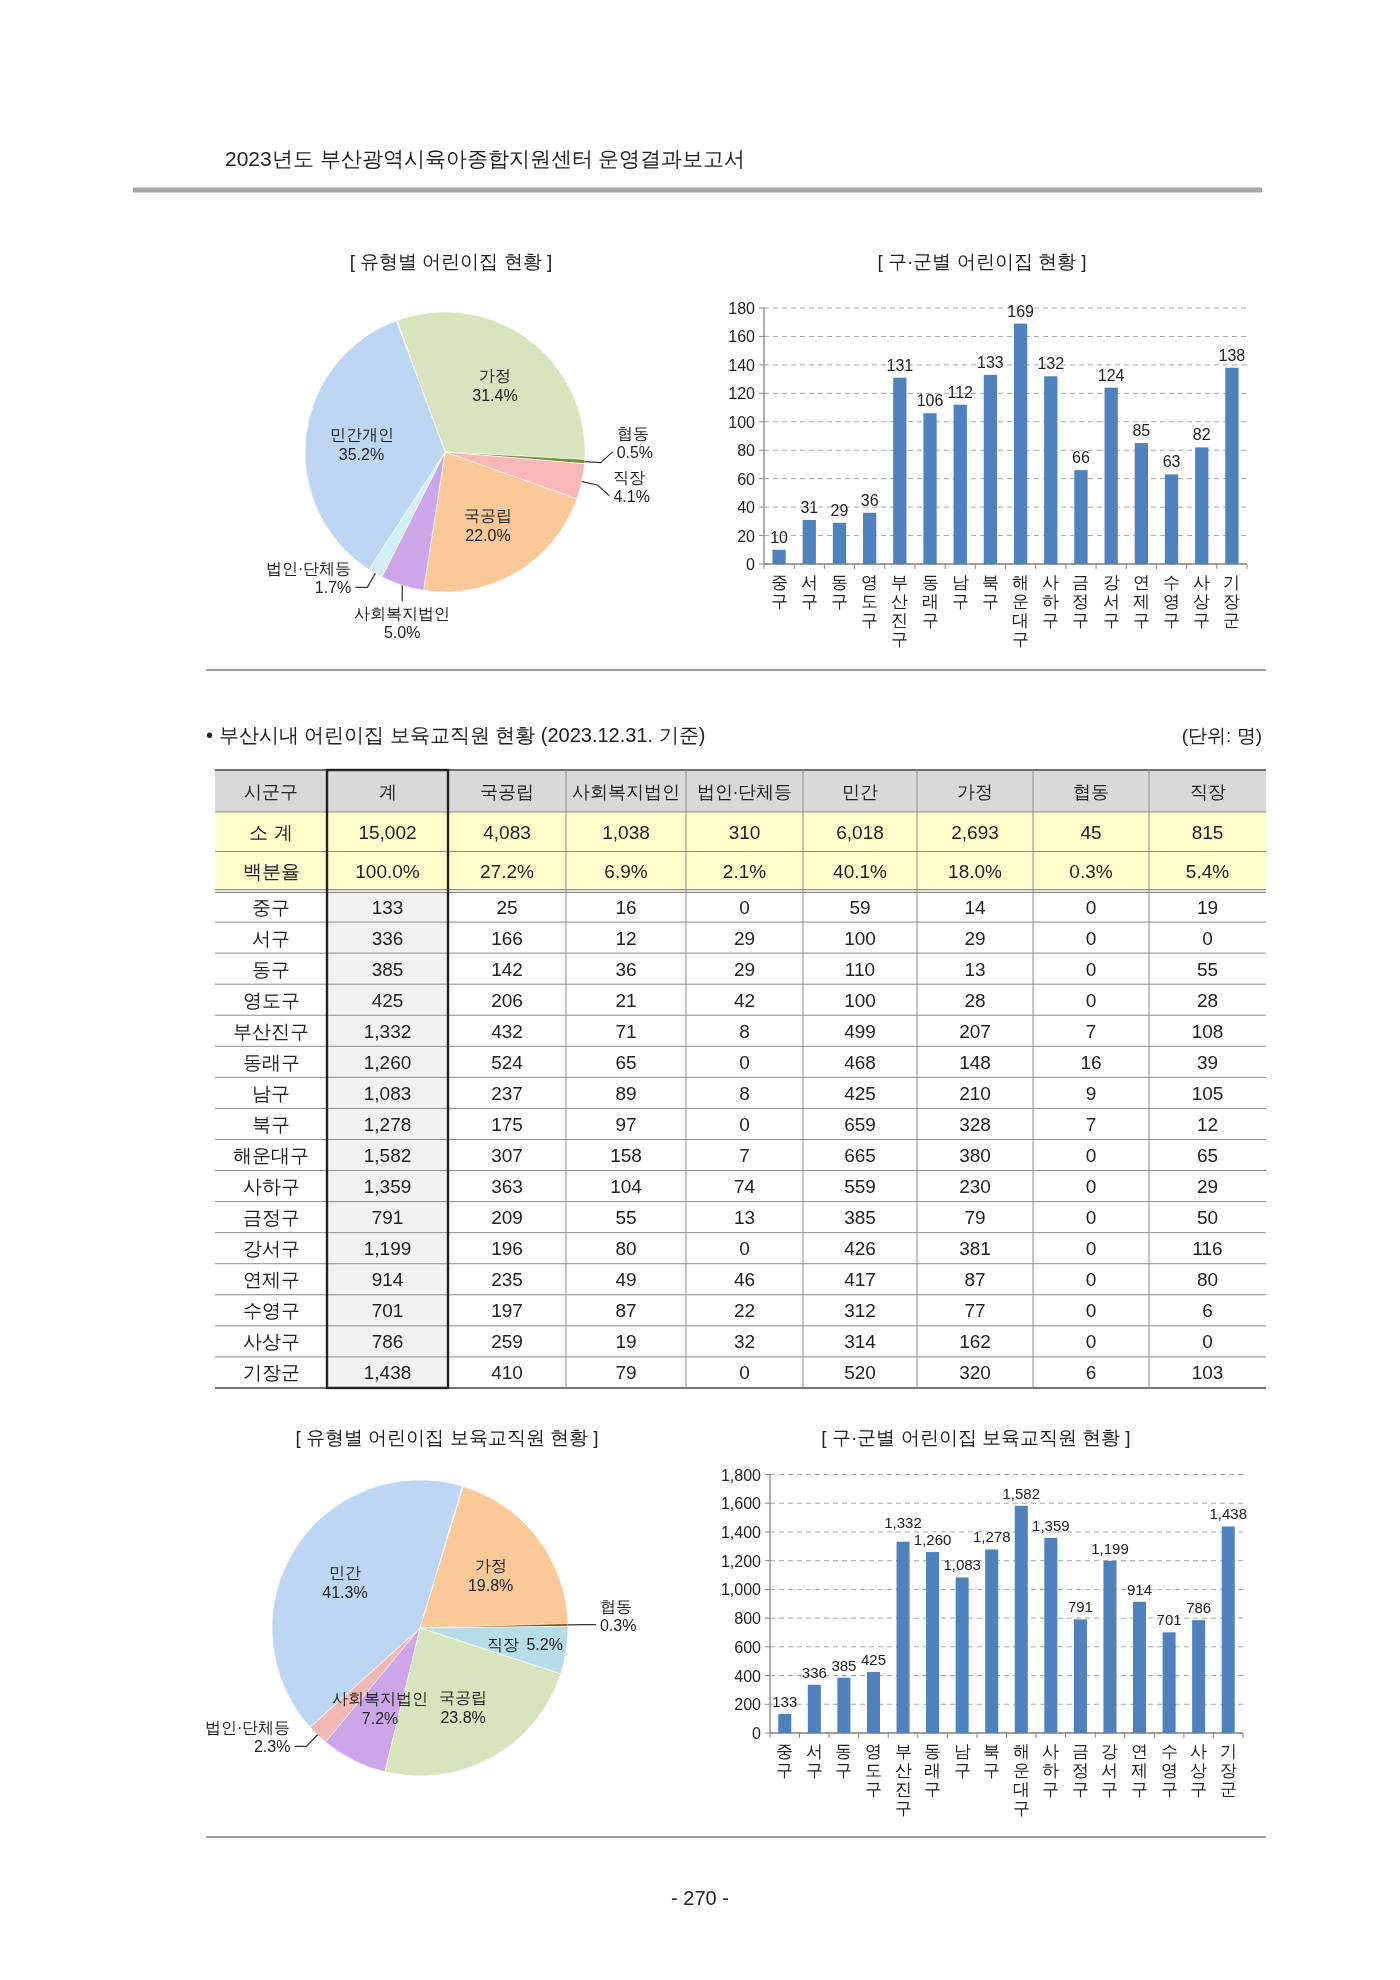  Describe the element at coordinates (485, 158) in the screenshot. I see `text: 2023년도 부산광역시육아종합지원센터 운영결과보고서` at that location.